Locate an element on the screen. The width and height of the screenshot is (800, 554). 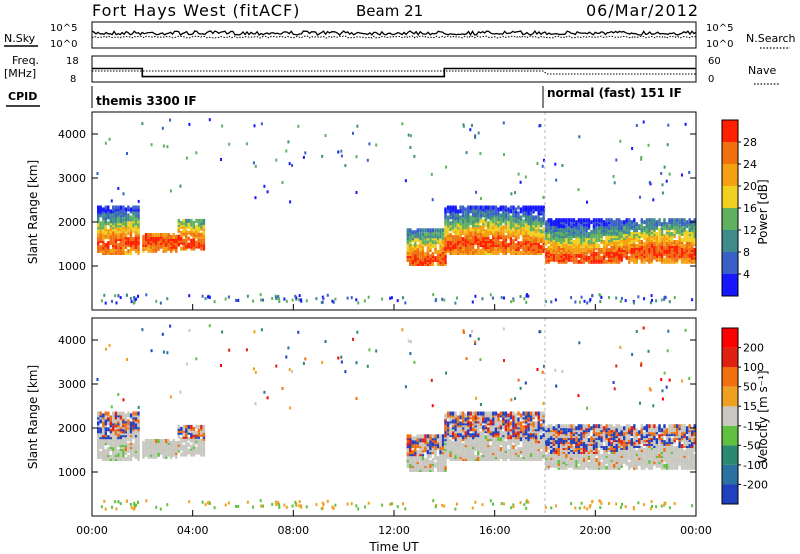
nsky-label: N.Sky is located at coordinates (20, 38).